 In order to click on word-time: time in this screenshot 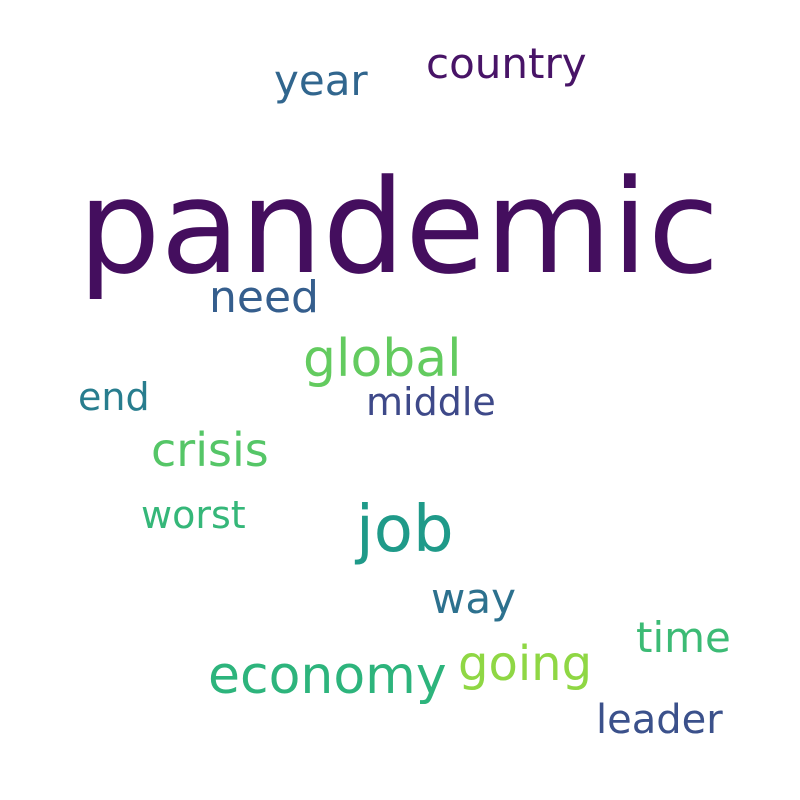, I will do `click(683, 637)`.